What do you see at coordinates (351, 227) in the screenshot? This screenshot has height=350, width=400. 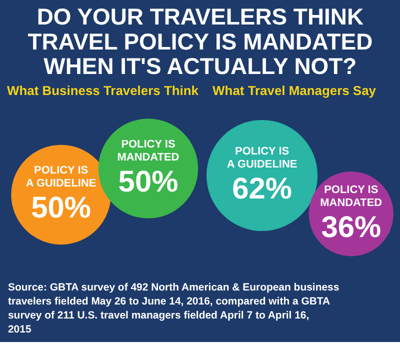 I see `data-label: 36%` at bounding box center [351, 227].